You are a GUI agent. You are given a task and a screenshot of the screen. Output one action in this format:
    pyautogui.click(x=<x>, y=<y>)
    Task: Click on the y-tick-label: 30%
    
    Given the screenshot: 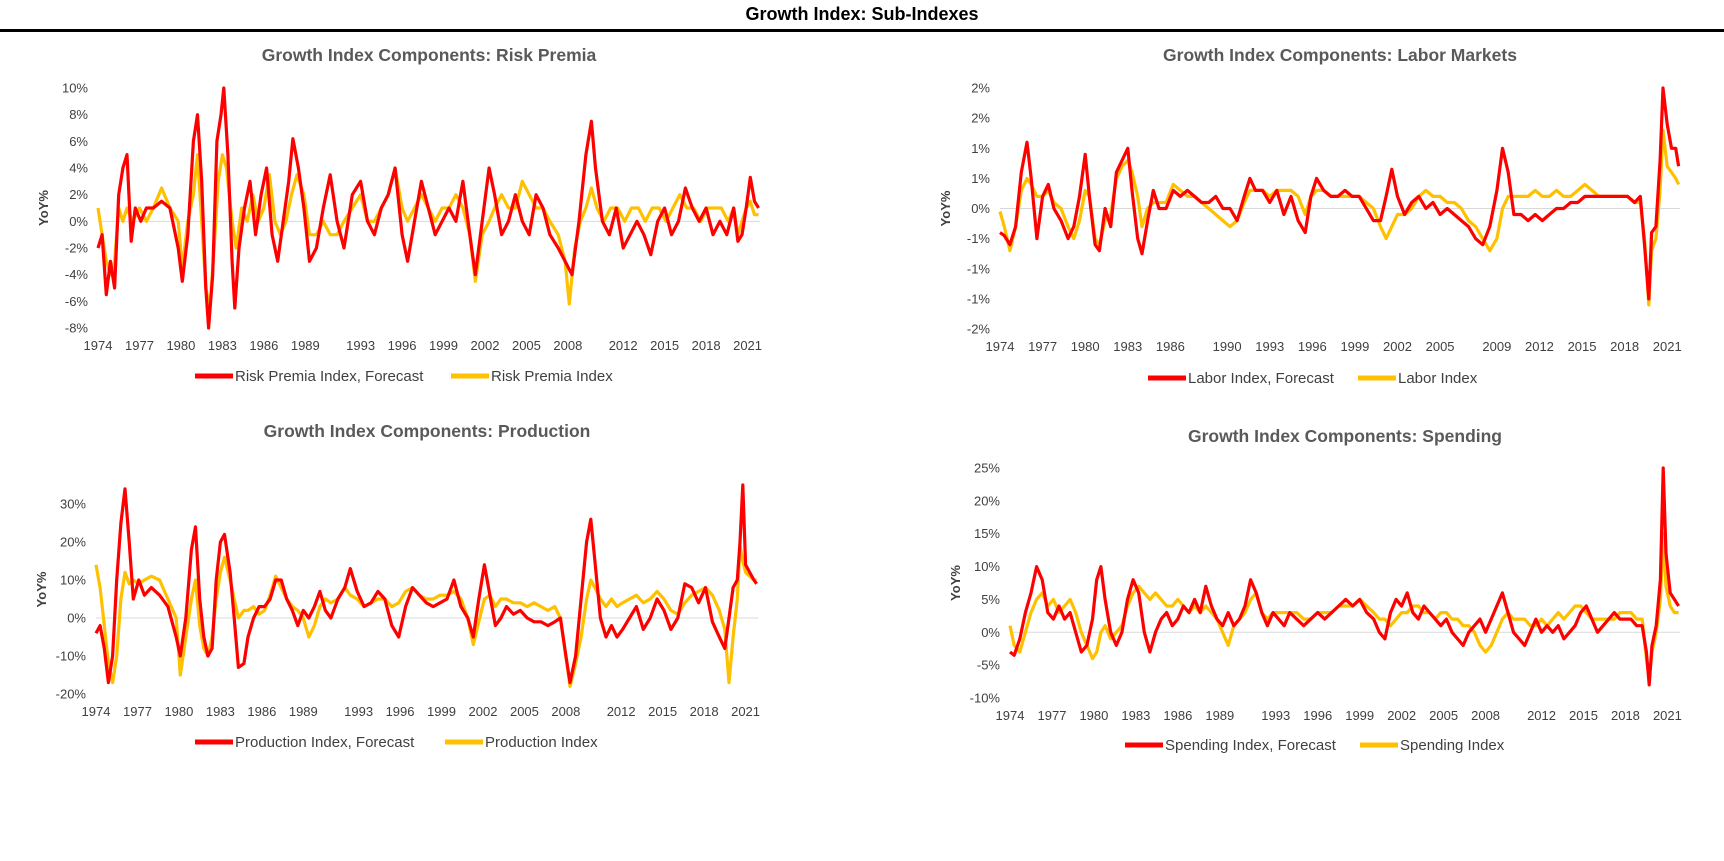 What is the action you would take?
    pyautogui.click(x=73, y=504)
    